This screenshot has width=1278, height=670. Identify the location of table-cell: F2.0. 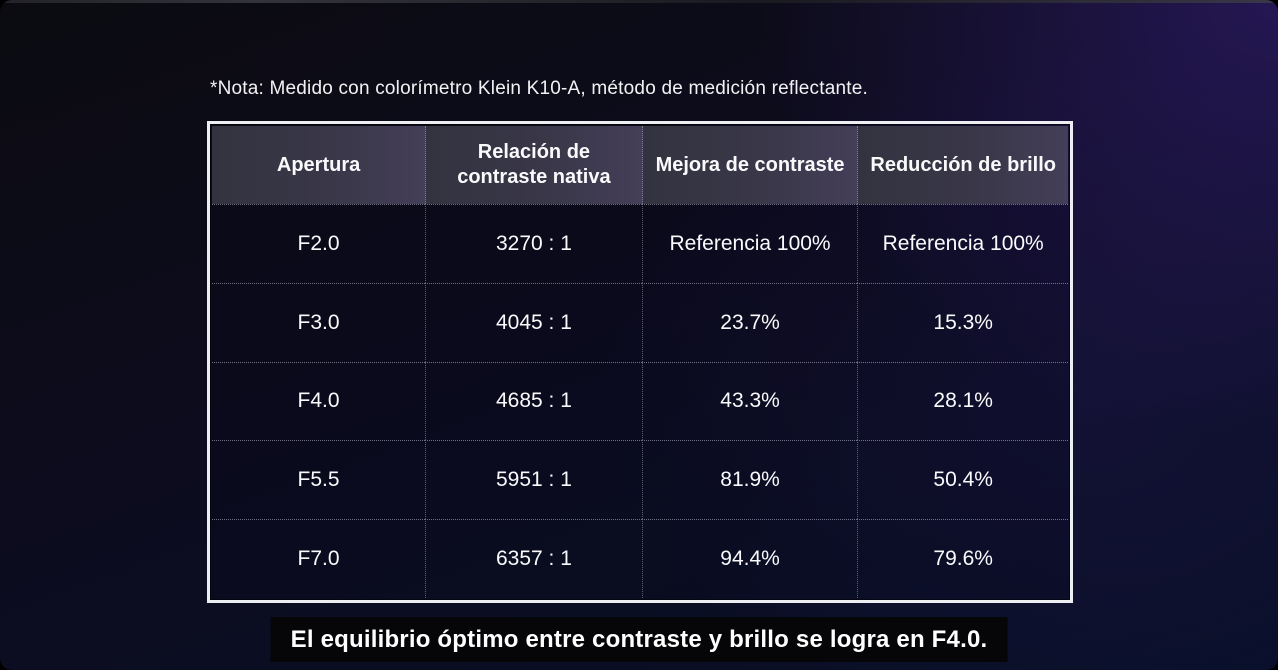
(319, 243).